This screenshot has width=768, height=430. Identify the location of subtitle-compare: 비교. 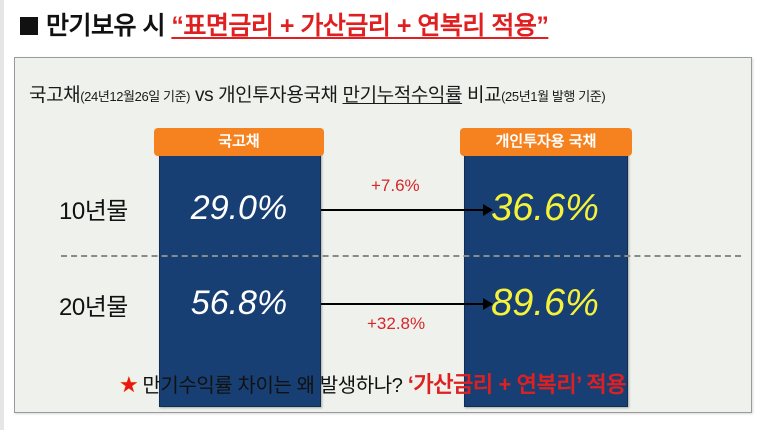
(482, 95).